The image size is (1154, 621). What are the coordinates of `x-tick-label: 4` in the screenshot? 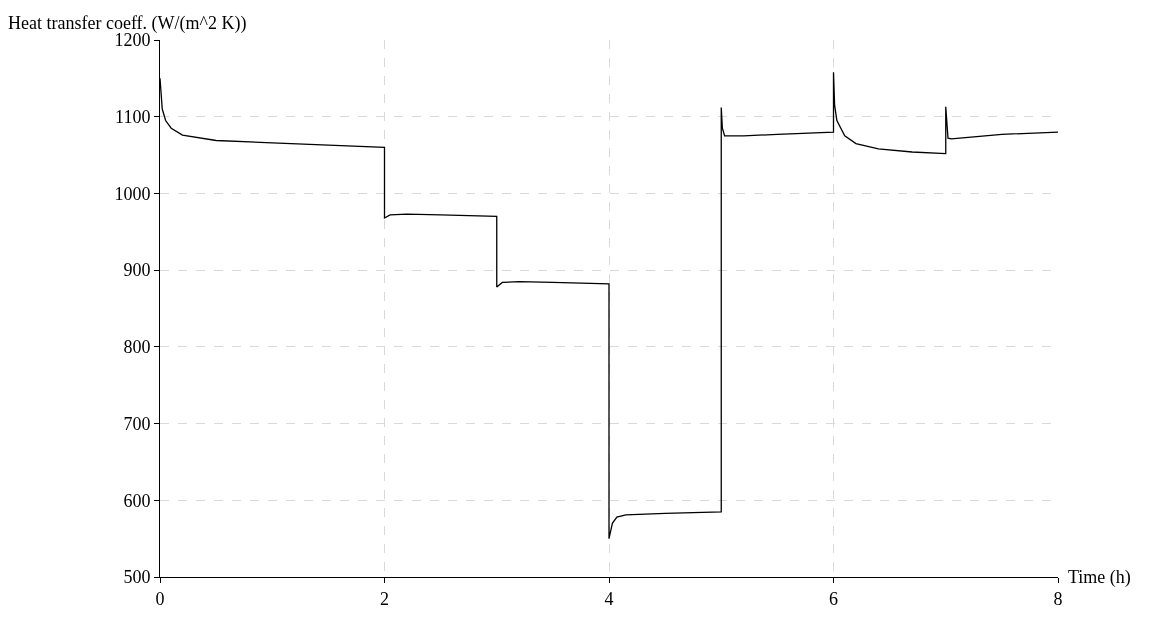 It's located at (609, 598).